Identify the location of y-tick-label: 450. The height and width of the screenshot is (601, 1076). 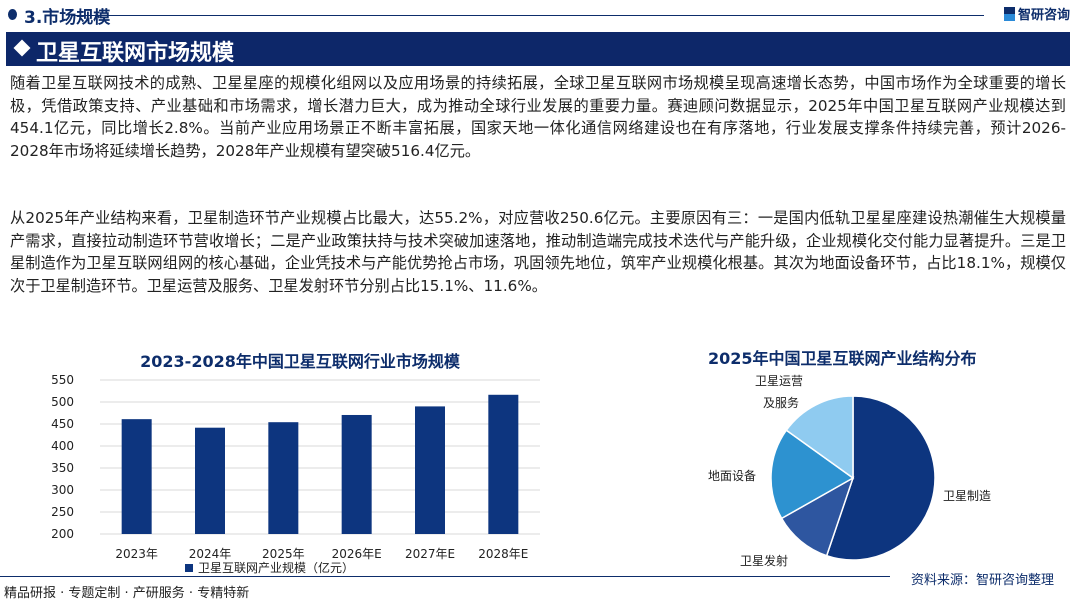
(62, 424).